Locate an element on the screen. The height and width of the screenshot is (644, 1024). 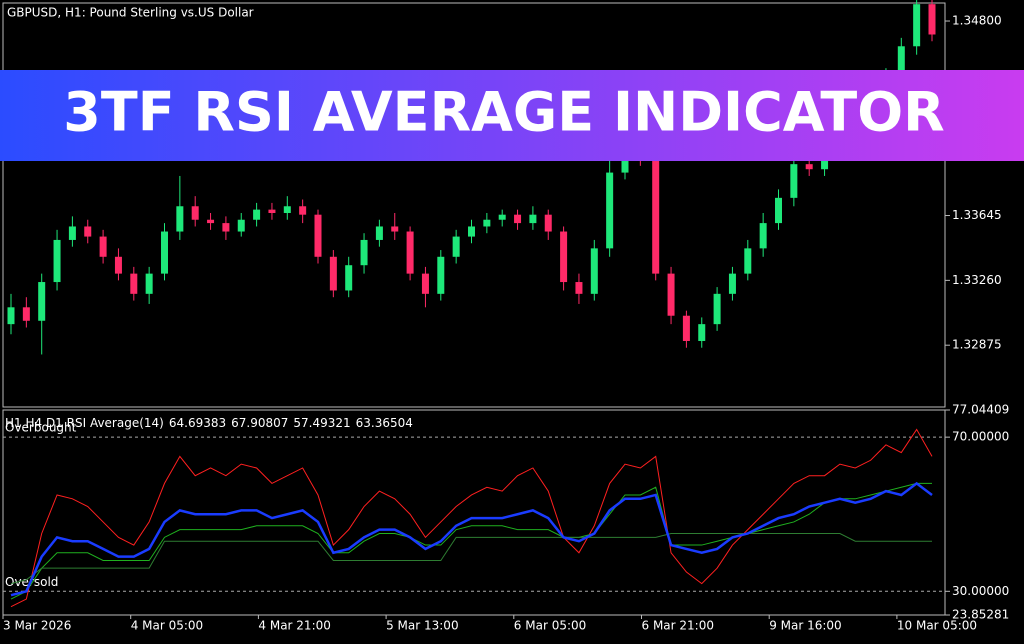
banner is located at coordinates (512, 115).